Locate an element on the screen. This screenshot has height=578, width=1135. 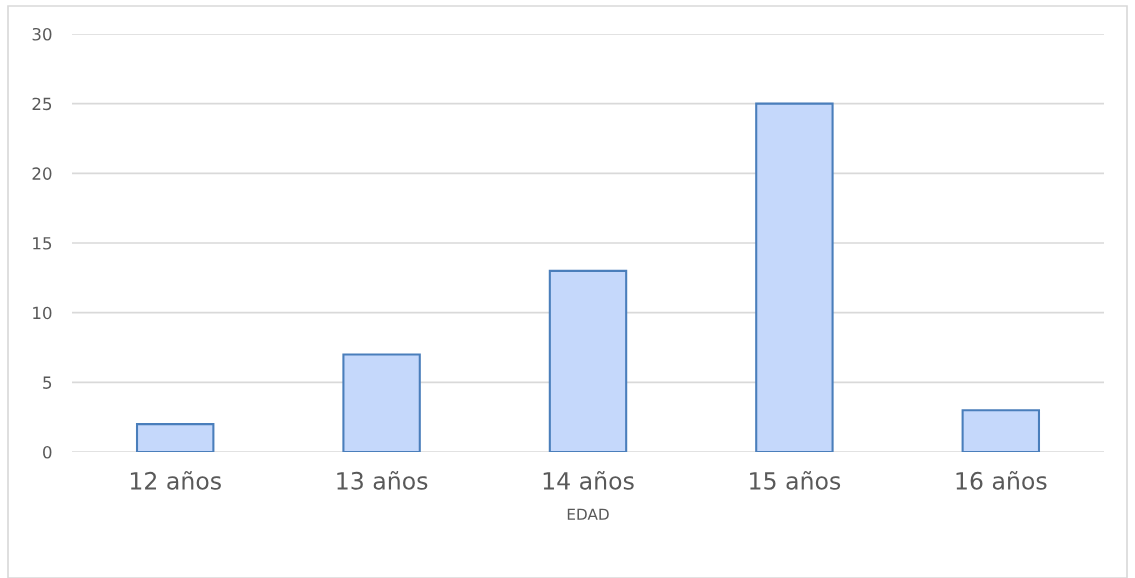
x-tick-label: 13 años is located at coordinates (382, 480).